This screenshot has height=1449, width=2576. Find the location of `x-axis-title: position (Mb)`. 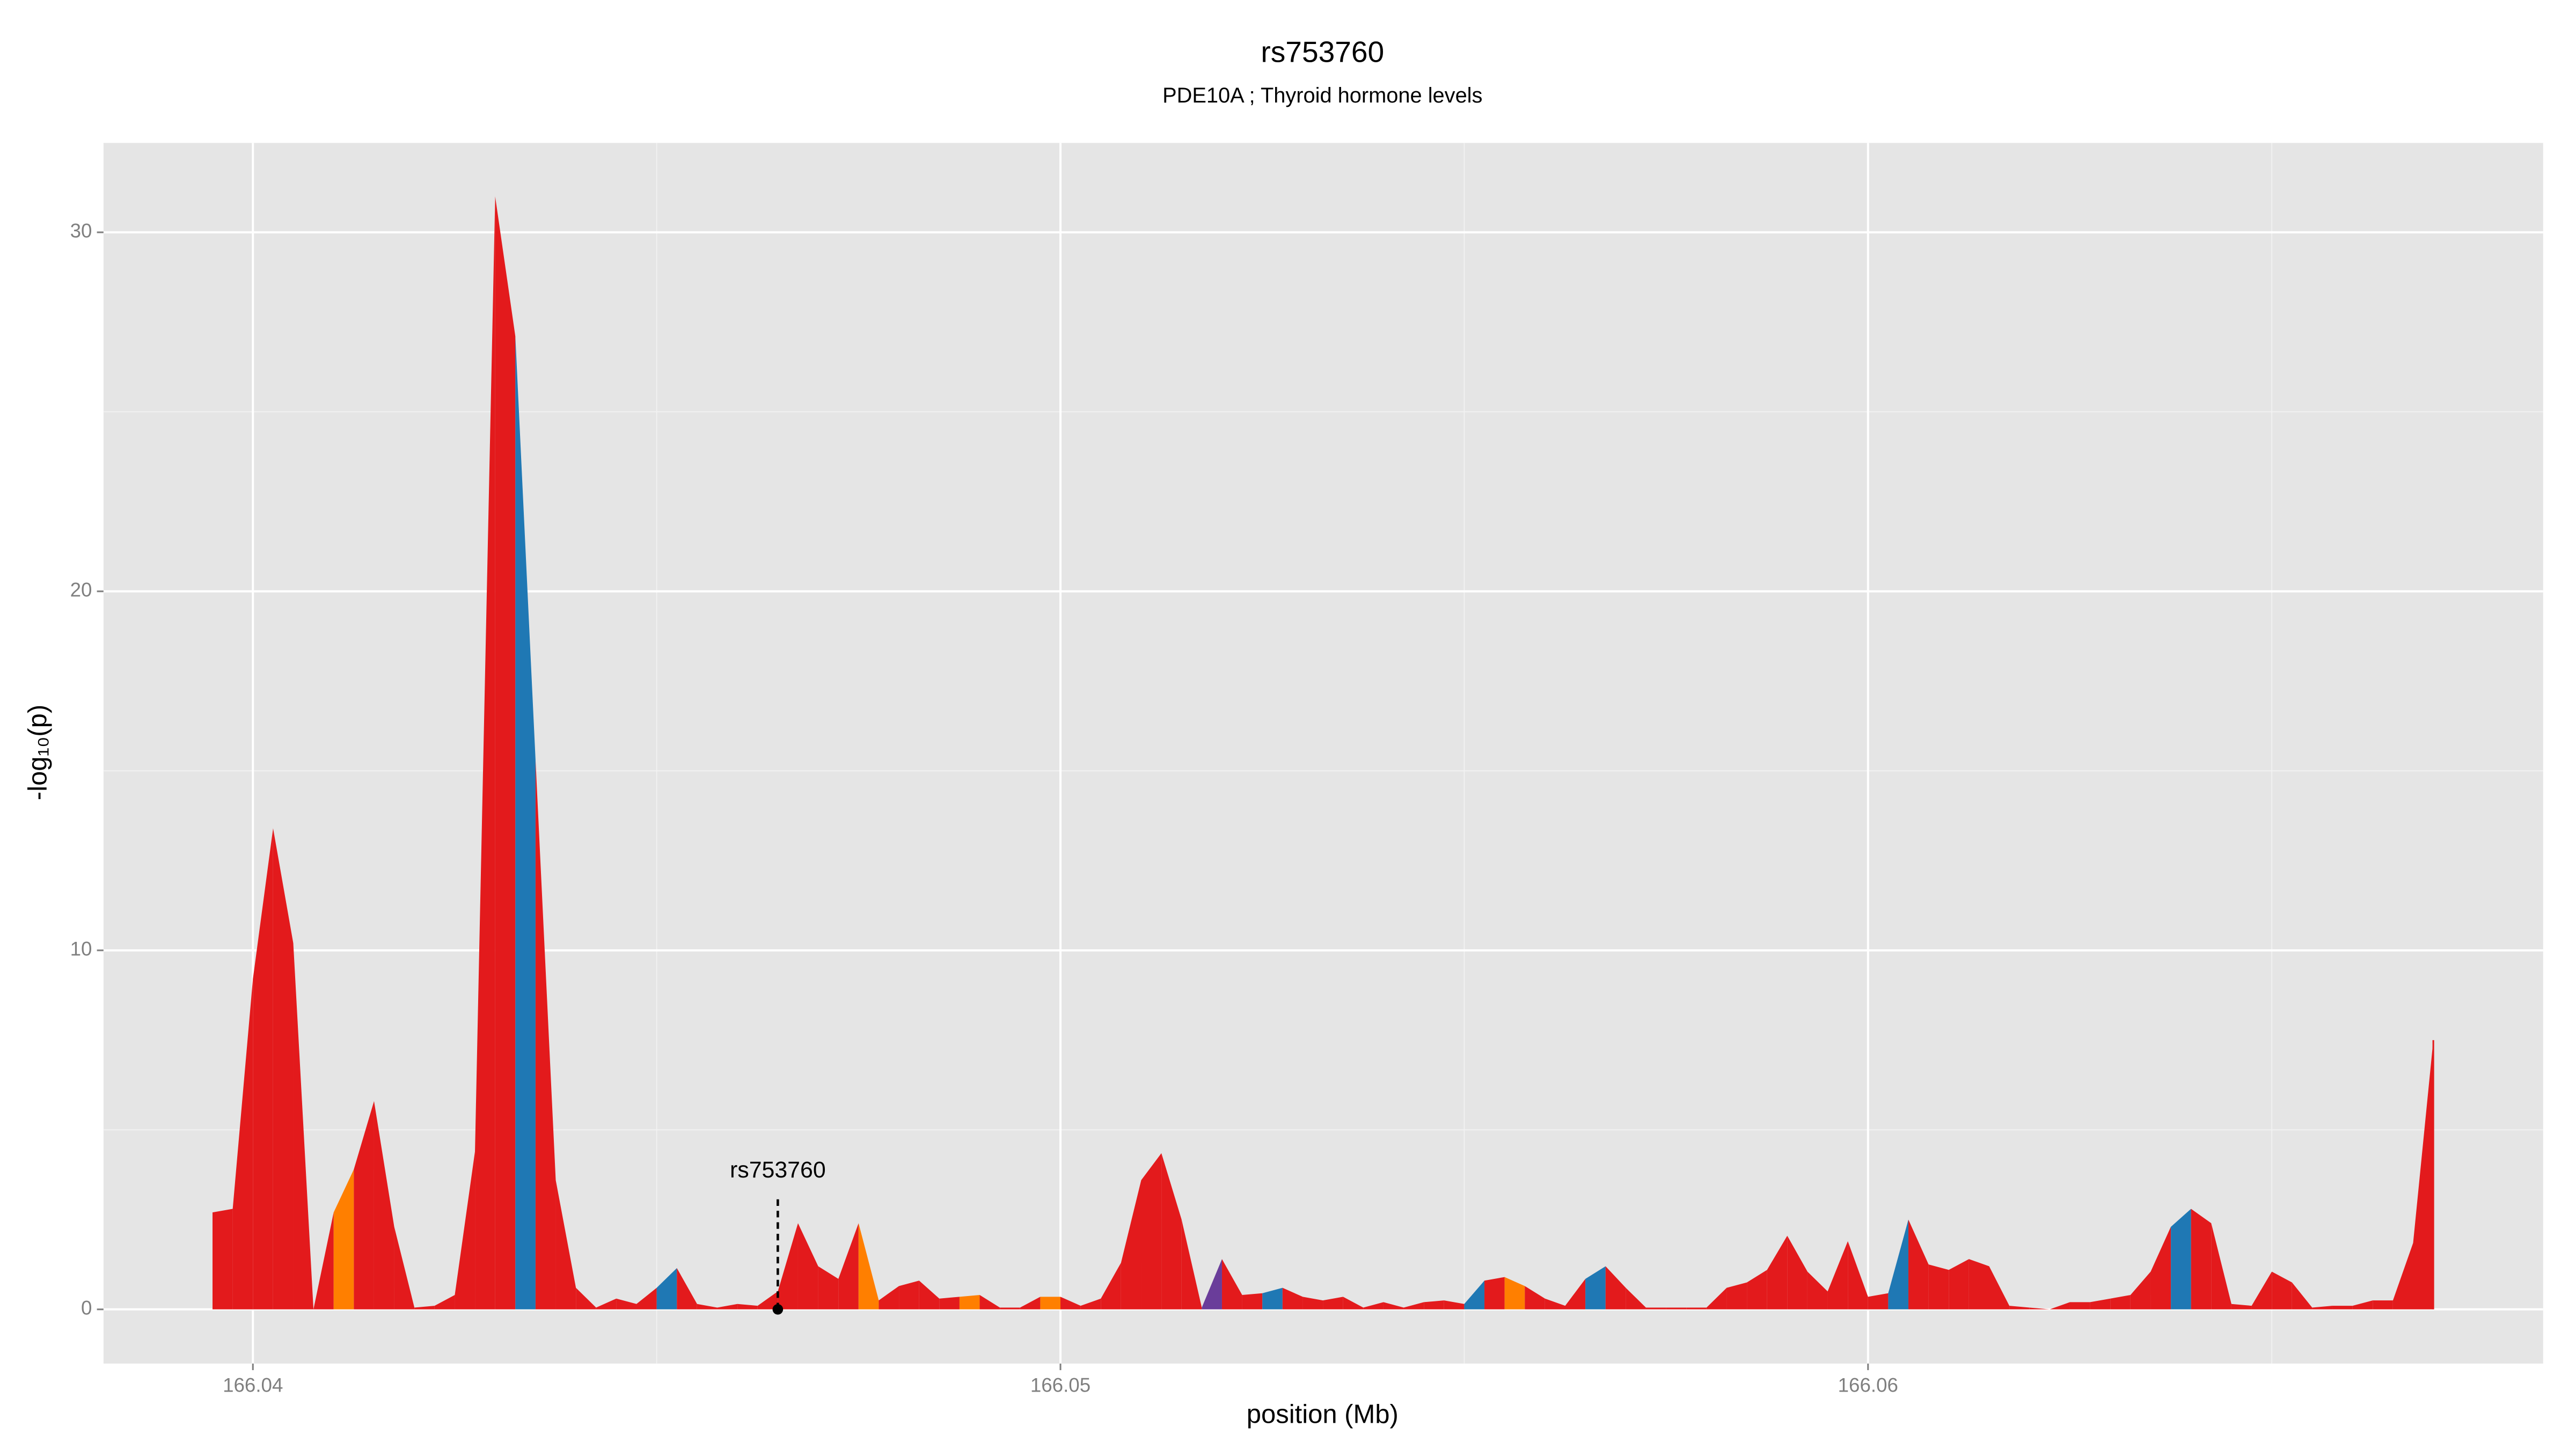

x-axis-title: position (Mb) is located at coordinates (1323, 1414).